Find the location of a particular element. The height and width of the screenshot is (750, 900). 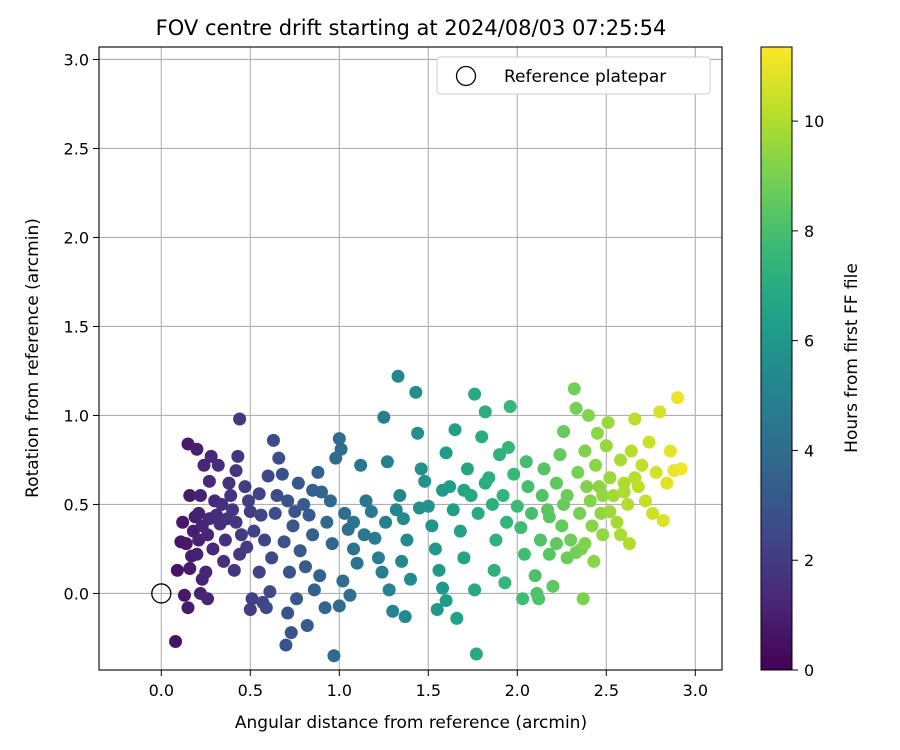

y-tick-label: 1.0 is located at coordinates (76, 415).